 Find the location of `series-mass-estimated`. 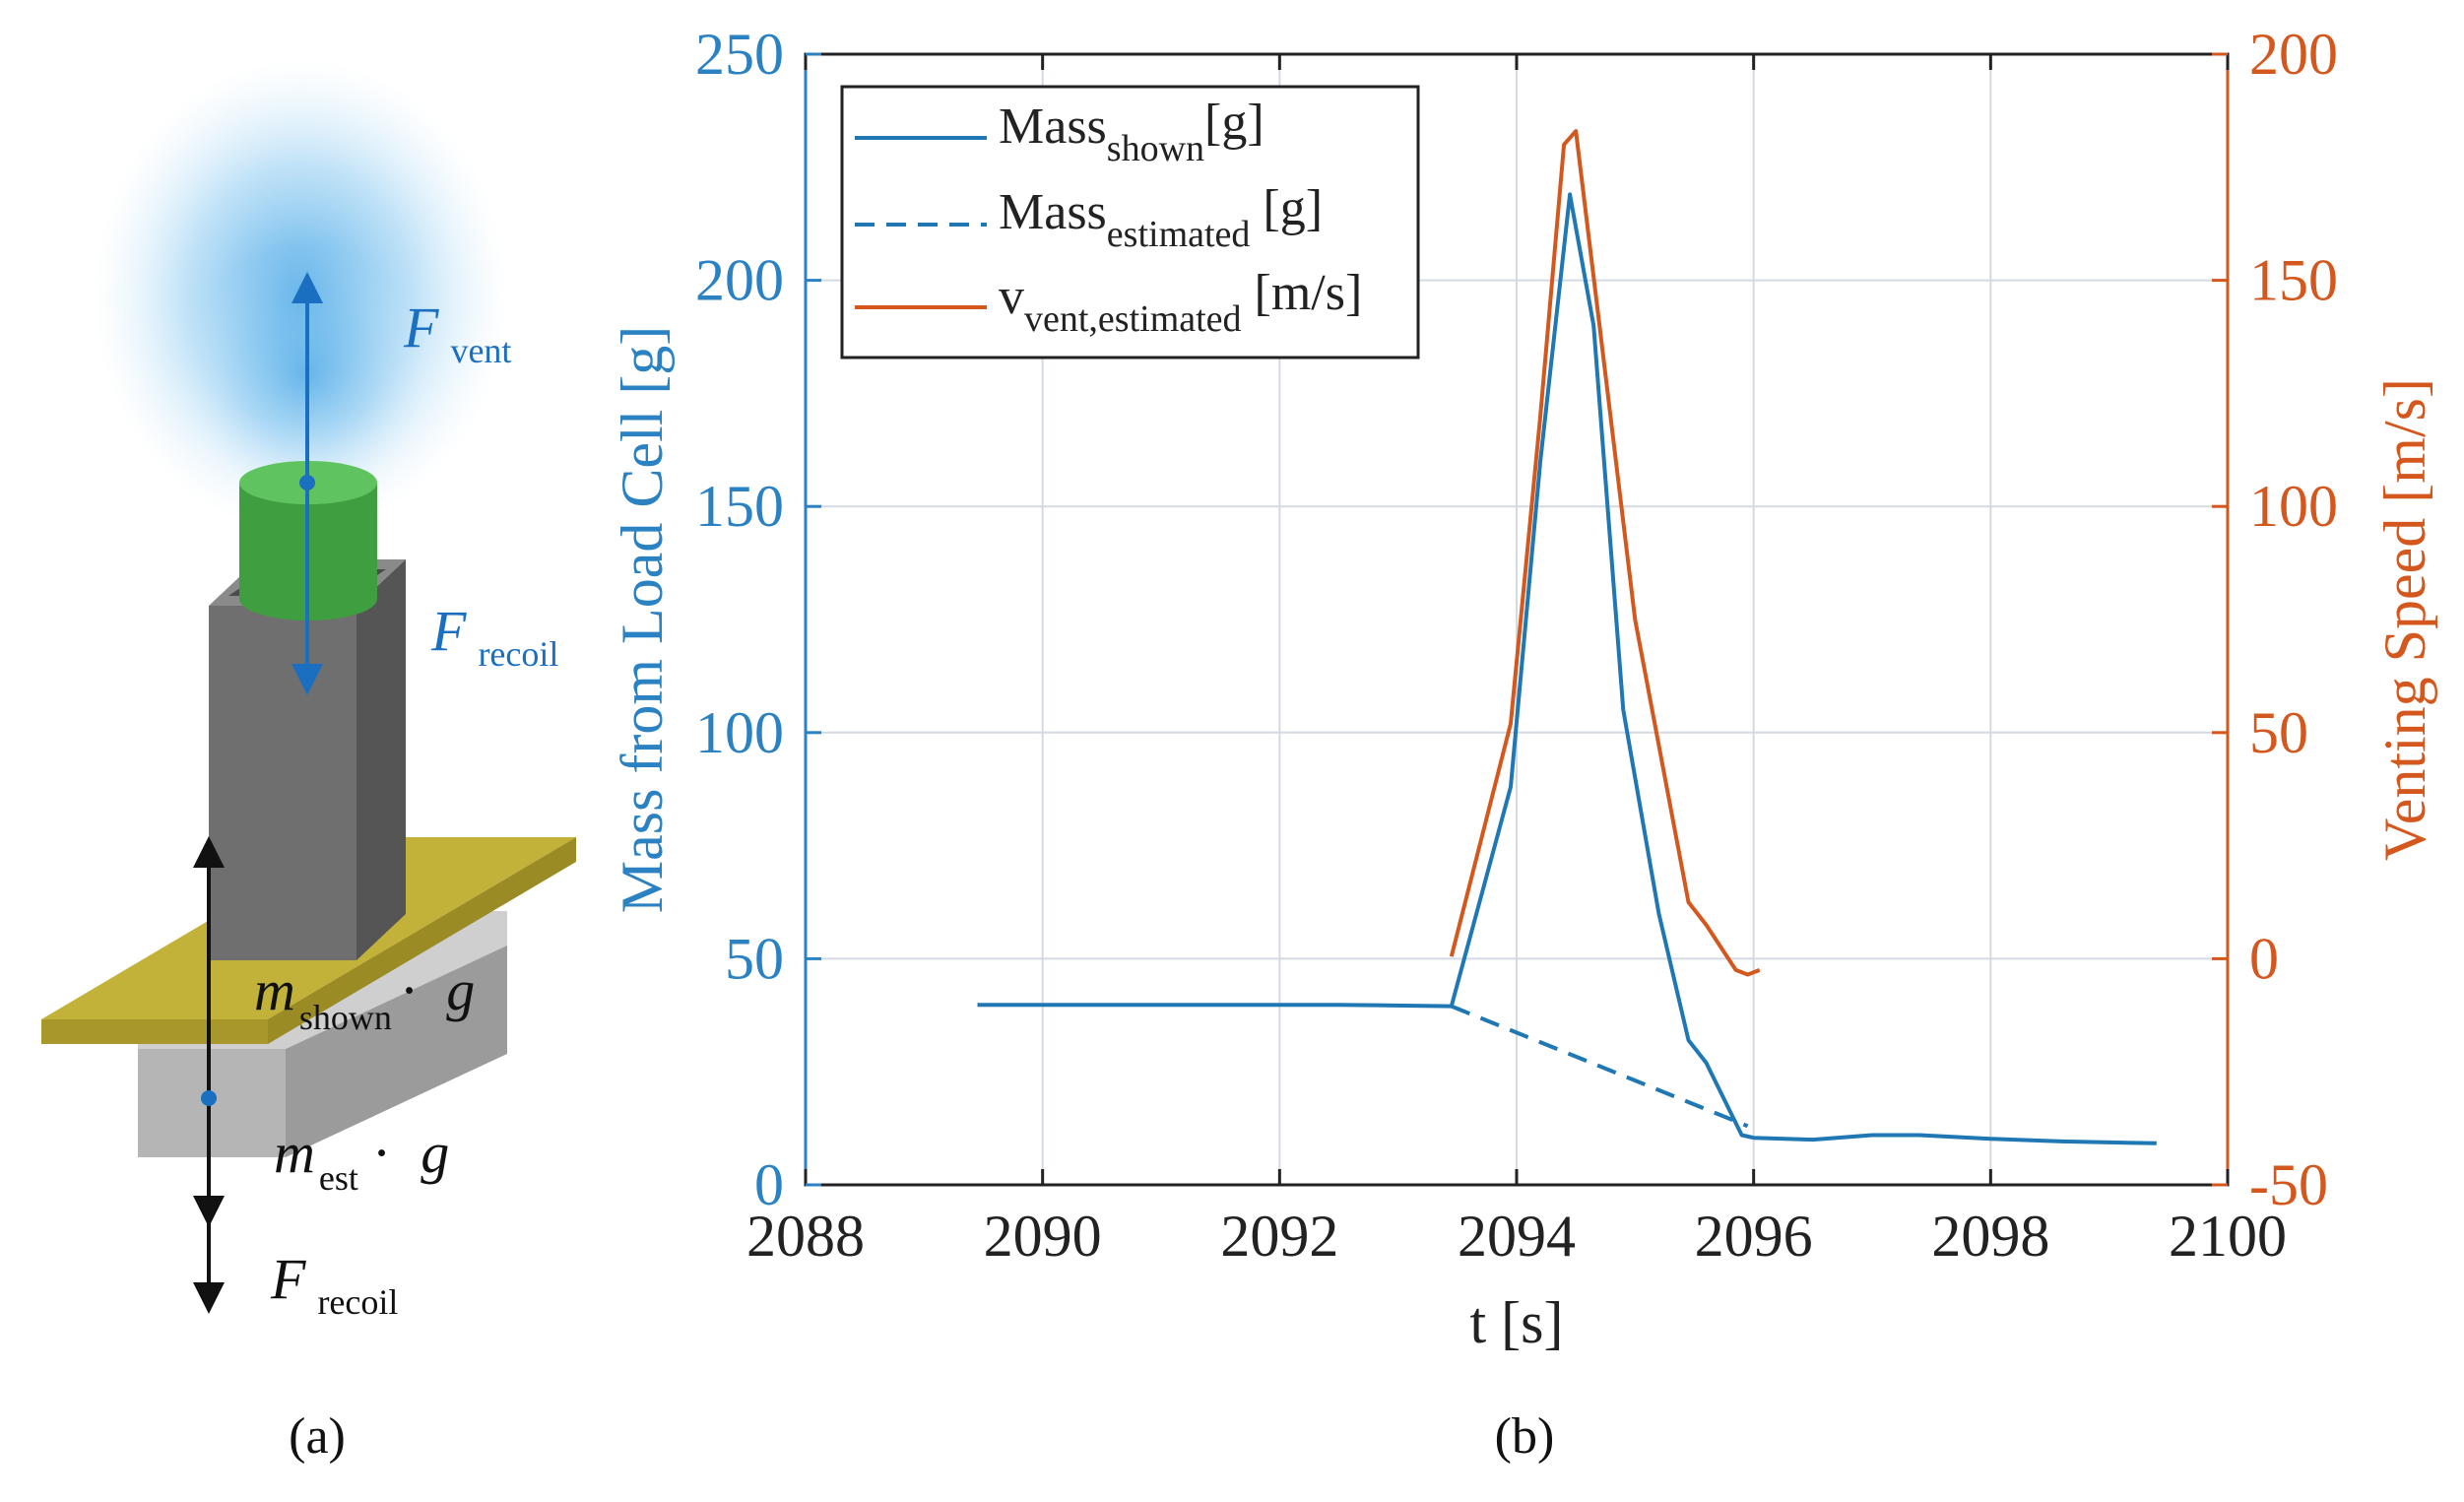

series-mass-estimated is located at coordinates (1600, 1066).